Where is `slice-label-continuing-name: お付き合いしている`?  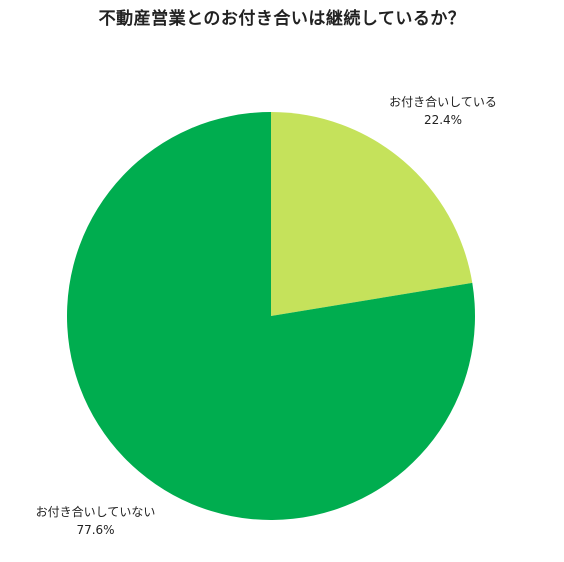 slice-label-continuing-name: お付き合いしている is located at coordinates (443, 102).